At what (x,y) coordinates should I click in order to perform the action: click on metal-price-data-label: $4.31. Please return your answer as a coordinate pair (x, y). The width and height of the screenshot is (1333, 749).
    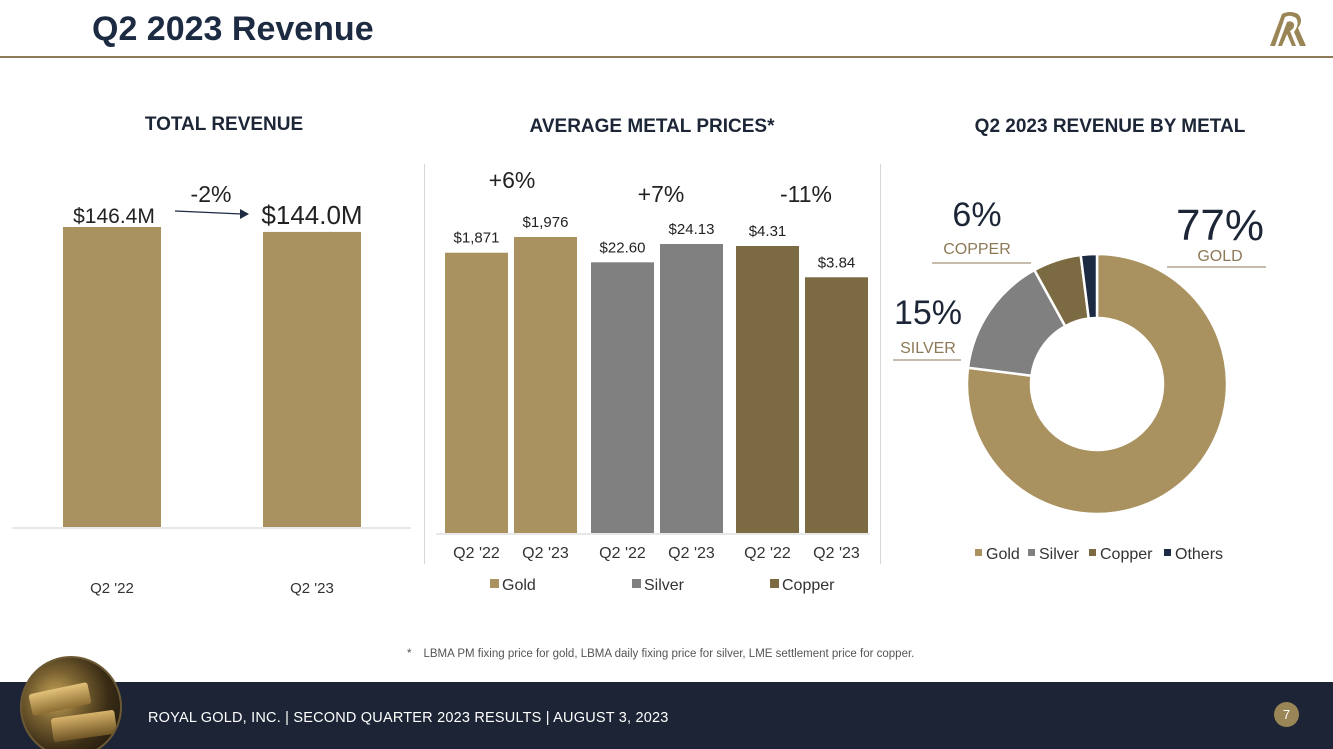
    Looking at the image, I should click on (768, 231).